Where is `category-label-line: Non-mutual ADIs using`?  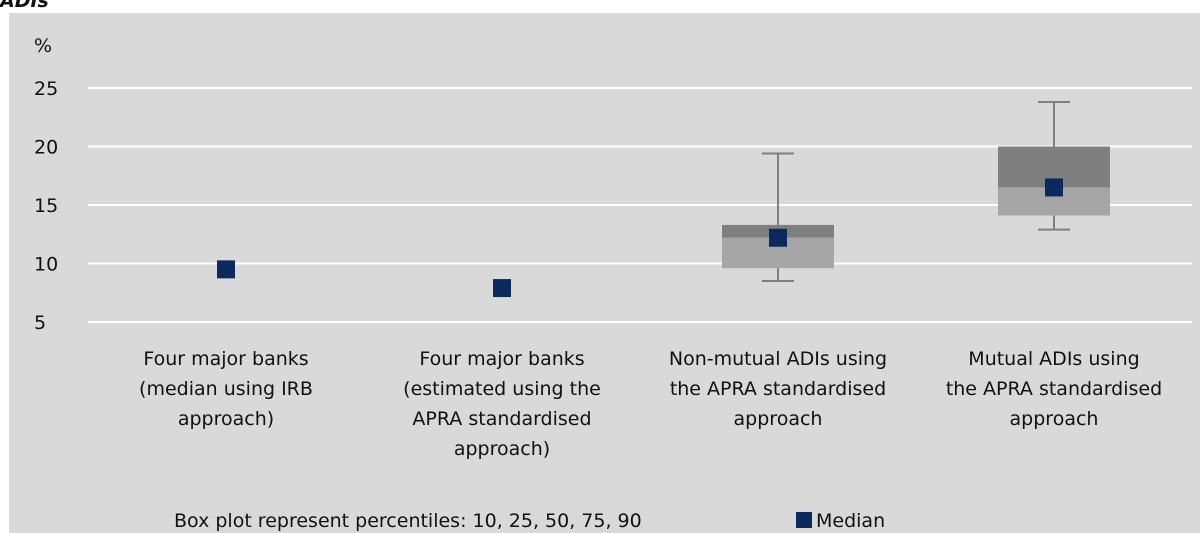 category-label-line: Non-mutual ADIs using is located at coordinates (778, 359).